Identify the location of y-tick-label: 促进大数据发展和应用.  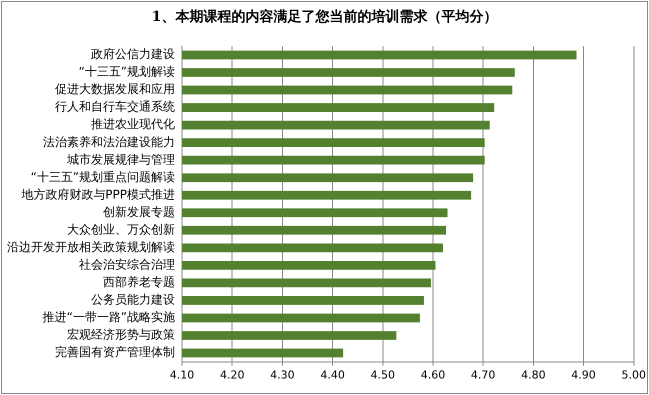
(115, 89).